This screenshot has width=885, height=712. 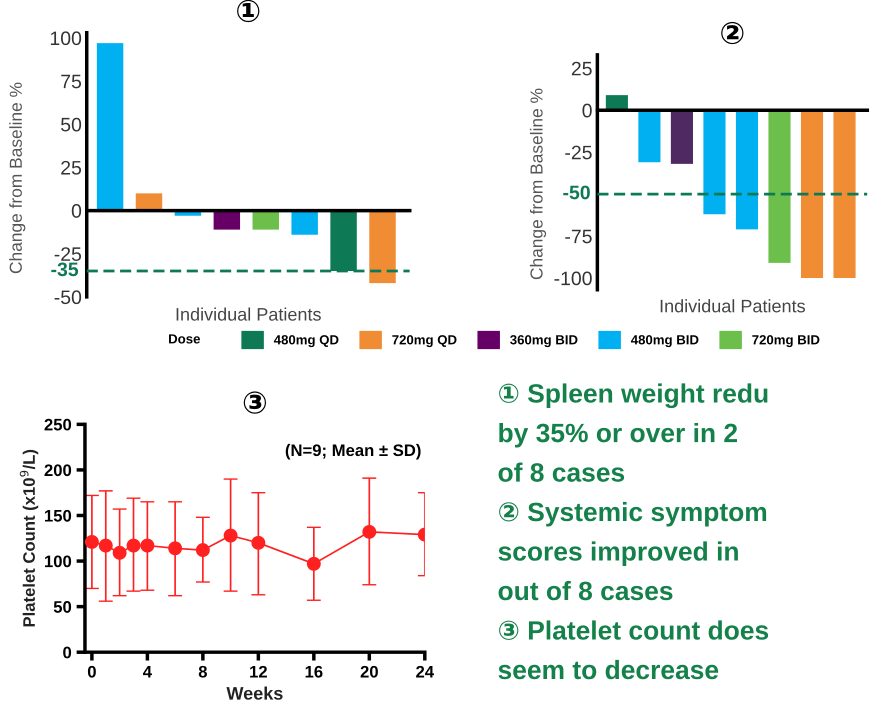 What do you see at coordinates (618, 435) in the screenshot?
I see `text: by 35% or over in 2` at bounding box center [618, 435].